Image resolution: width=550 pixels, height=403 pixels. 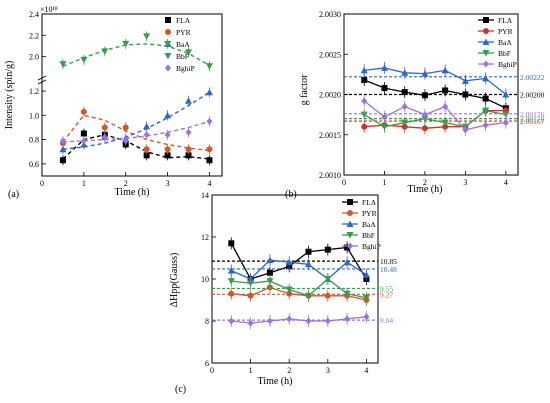 I want to click on panel-c-mean-label: 10.85, so click(x=388, y=261).